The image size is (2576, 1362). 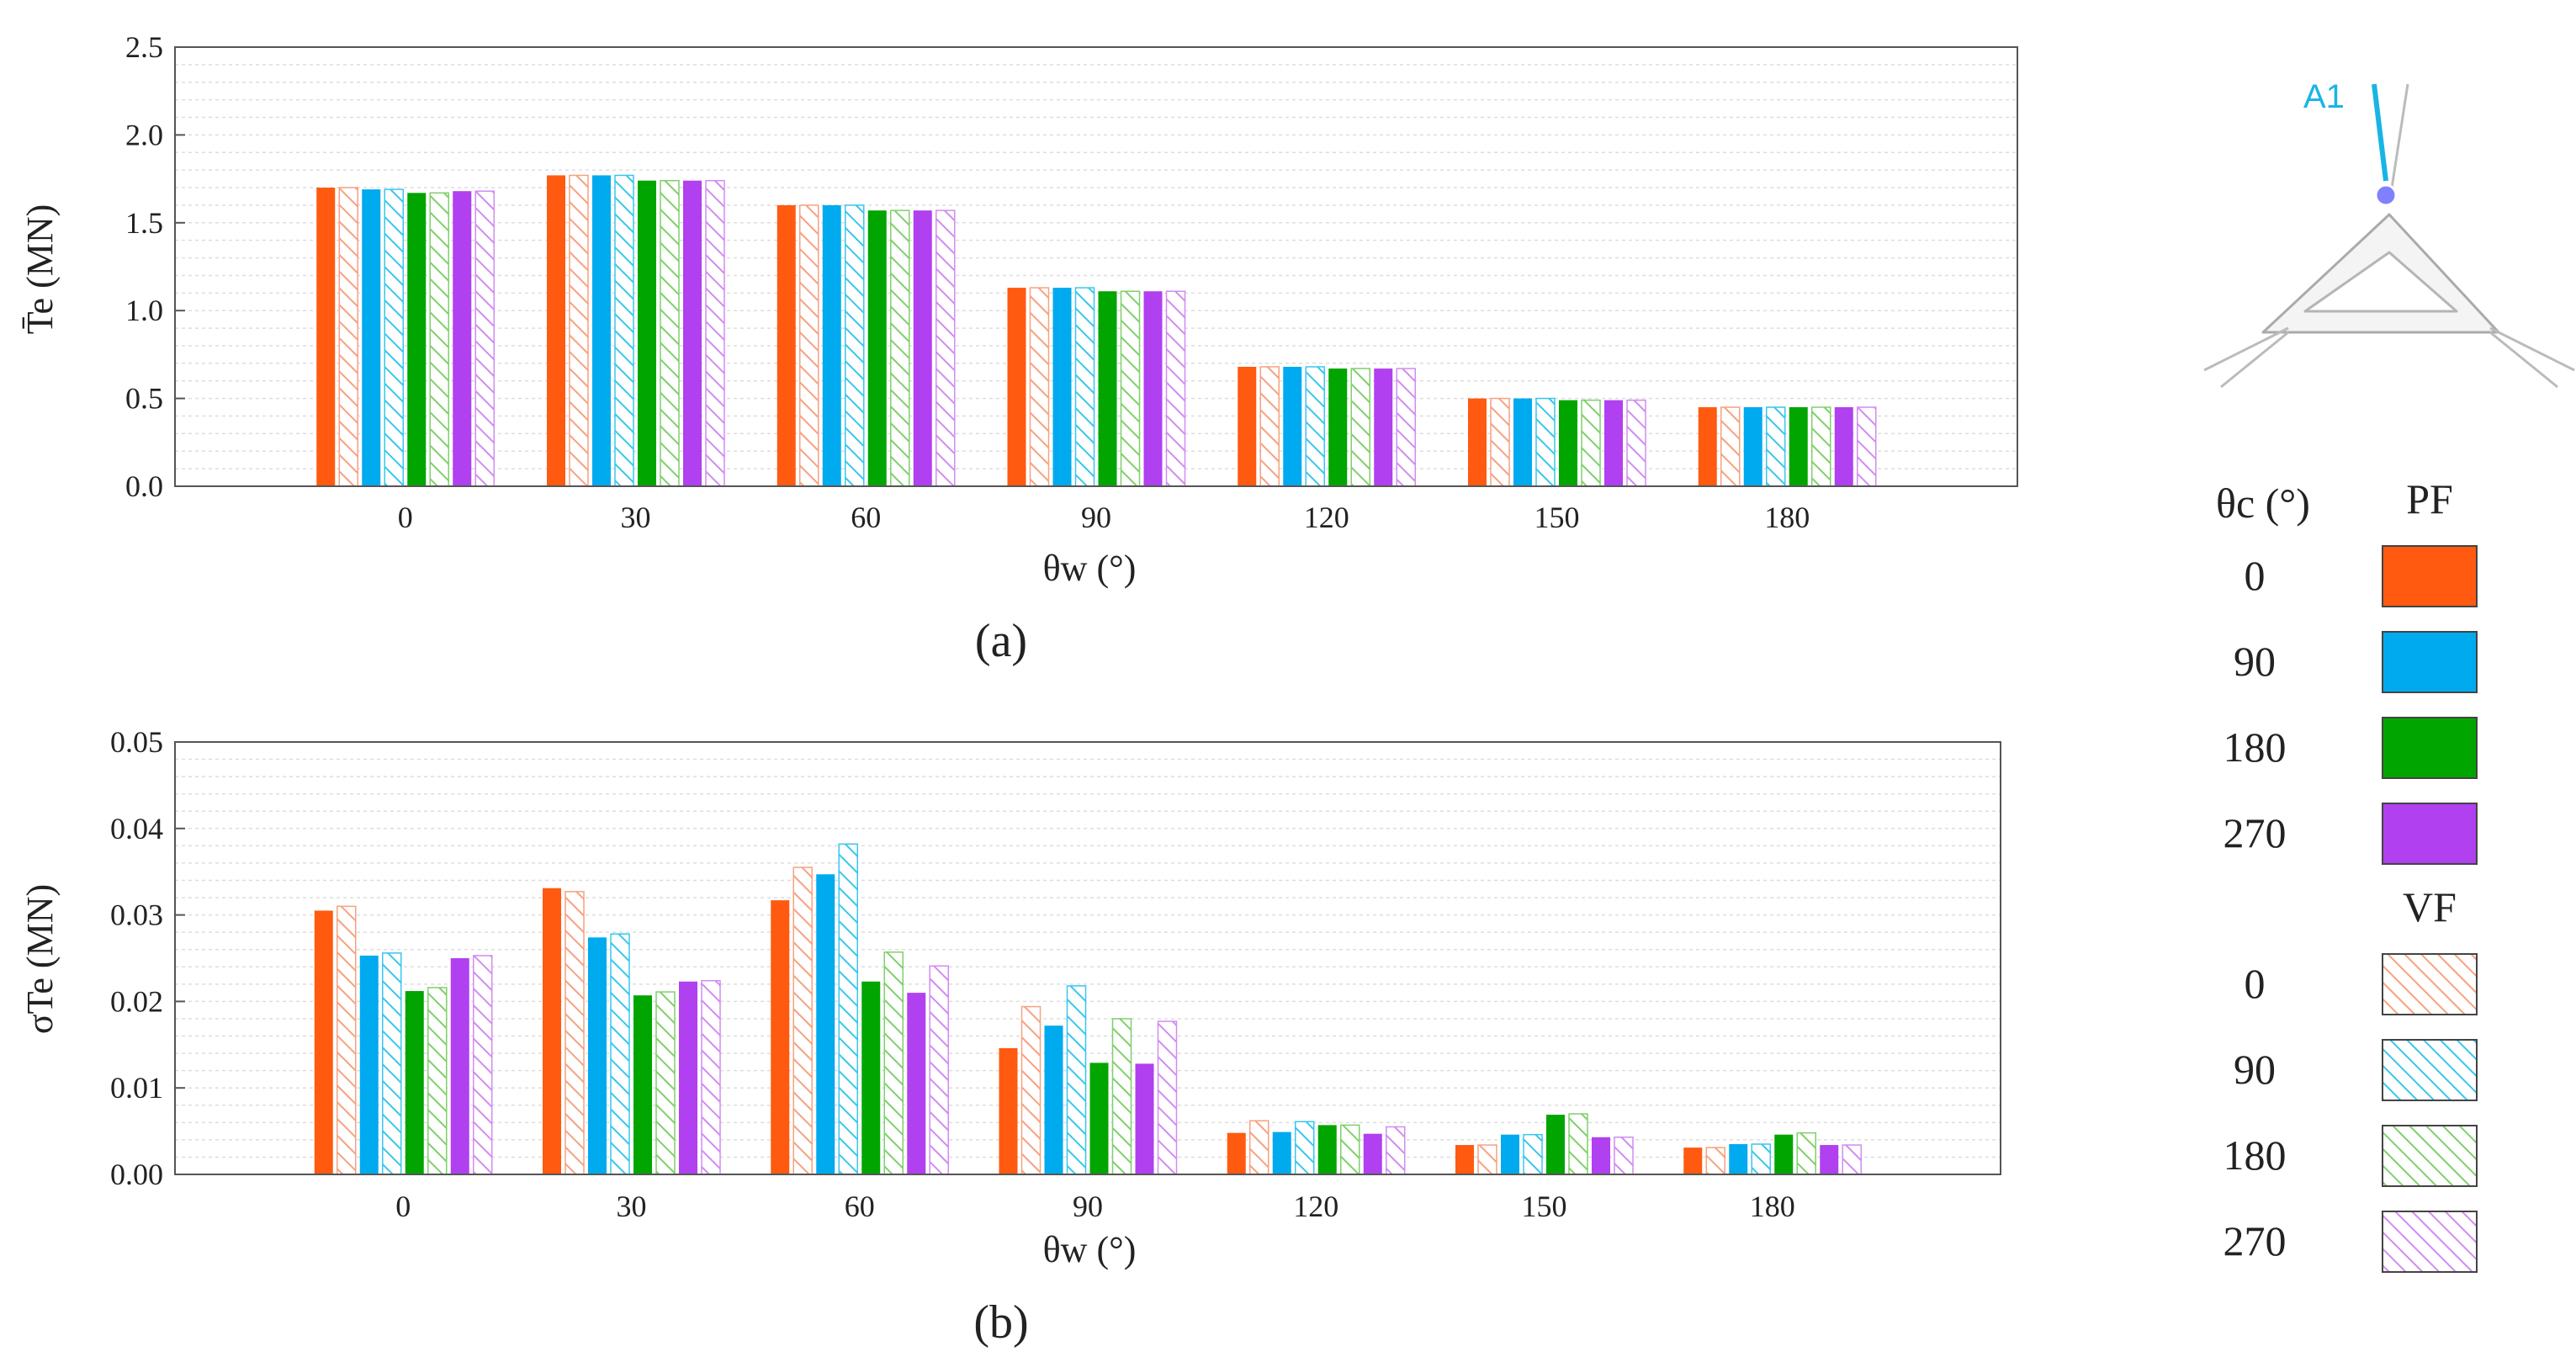 What do you see at coordinates (136, 742) in the screenshot?
I see `y-tick-label: 0.05` at bounding box center [136, 742].